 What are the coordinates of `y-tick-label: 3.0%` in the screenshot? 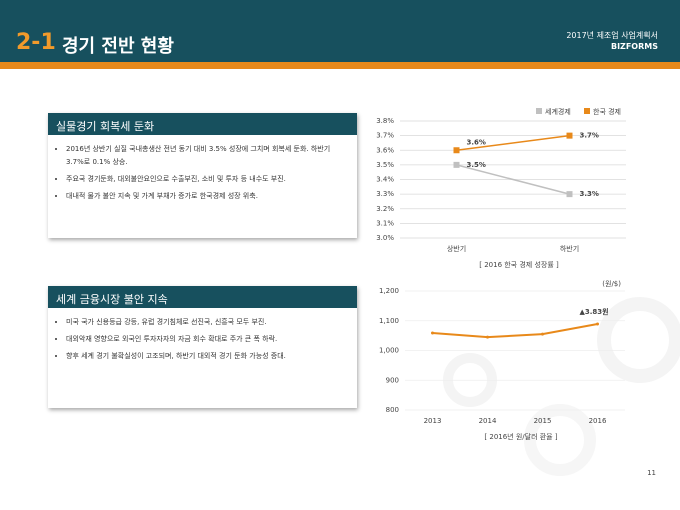 It's located at (385, 238).